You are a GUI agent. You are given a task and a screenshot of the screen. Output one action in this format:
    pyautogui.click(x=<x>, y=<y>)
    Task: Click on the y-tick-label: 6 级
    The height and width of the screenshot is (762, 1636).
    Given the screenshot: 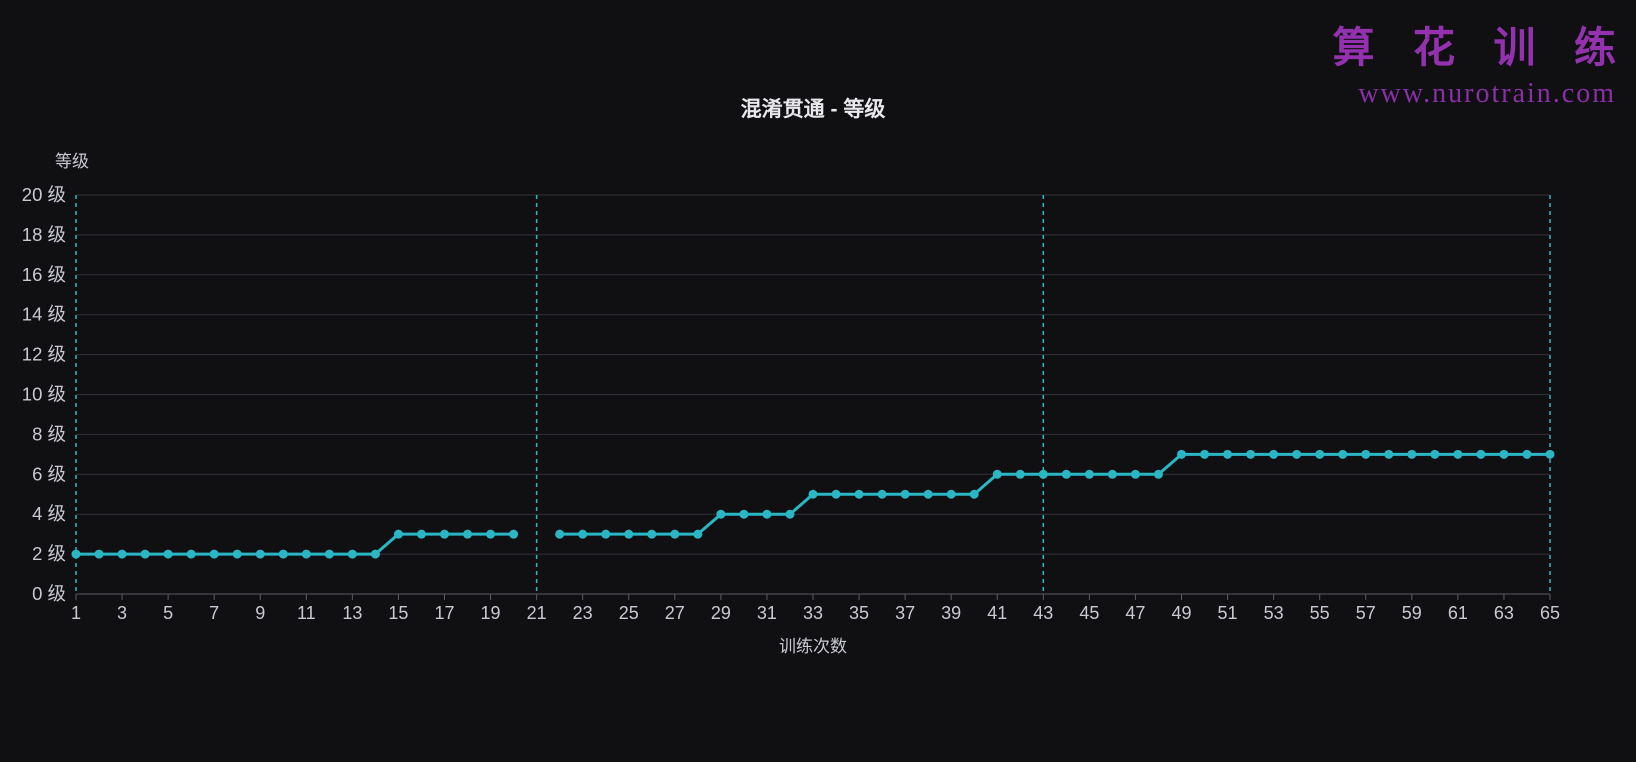 What is the action you would take?
    pyautogui.click(x=49, y=473)
    